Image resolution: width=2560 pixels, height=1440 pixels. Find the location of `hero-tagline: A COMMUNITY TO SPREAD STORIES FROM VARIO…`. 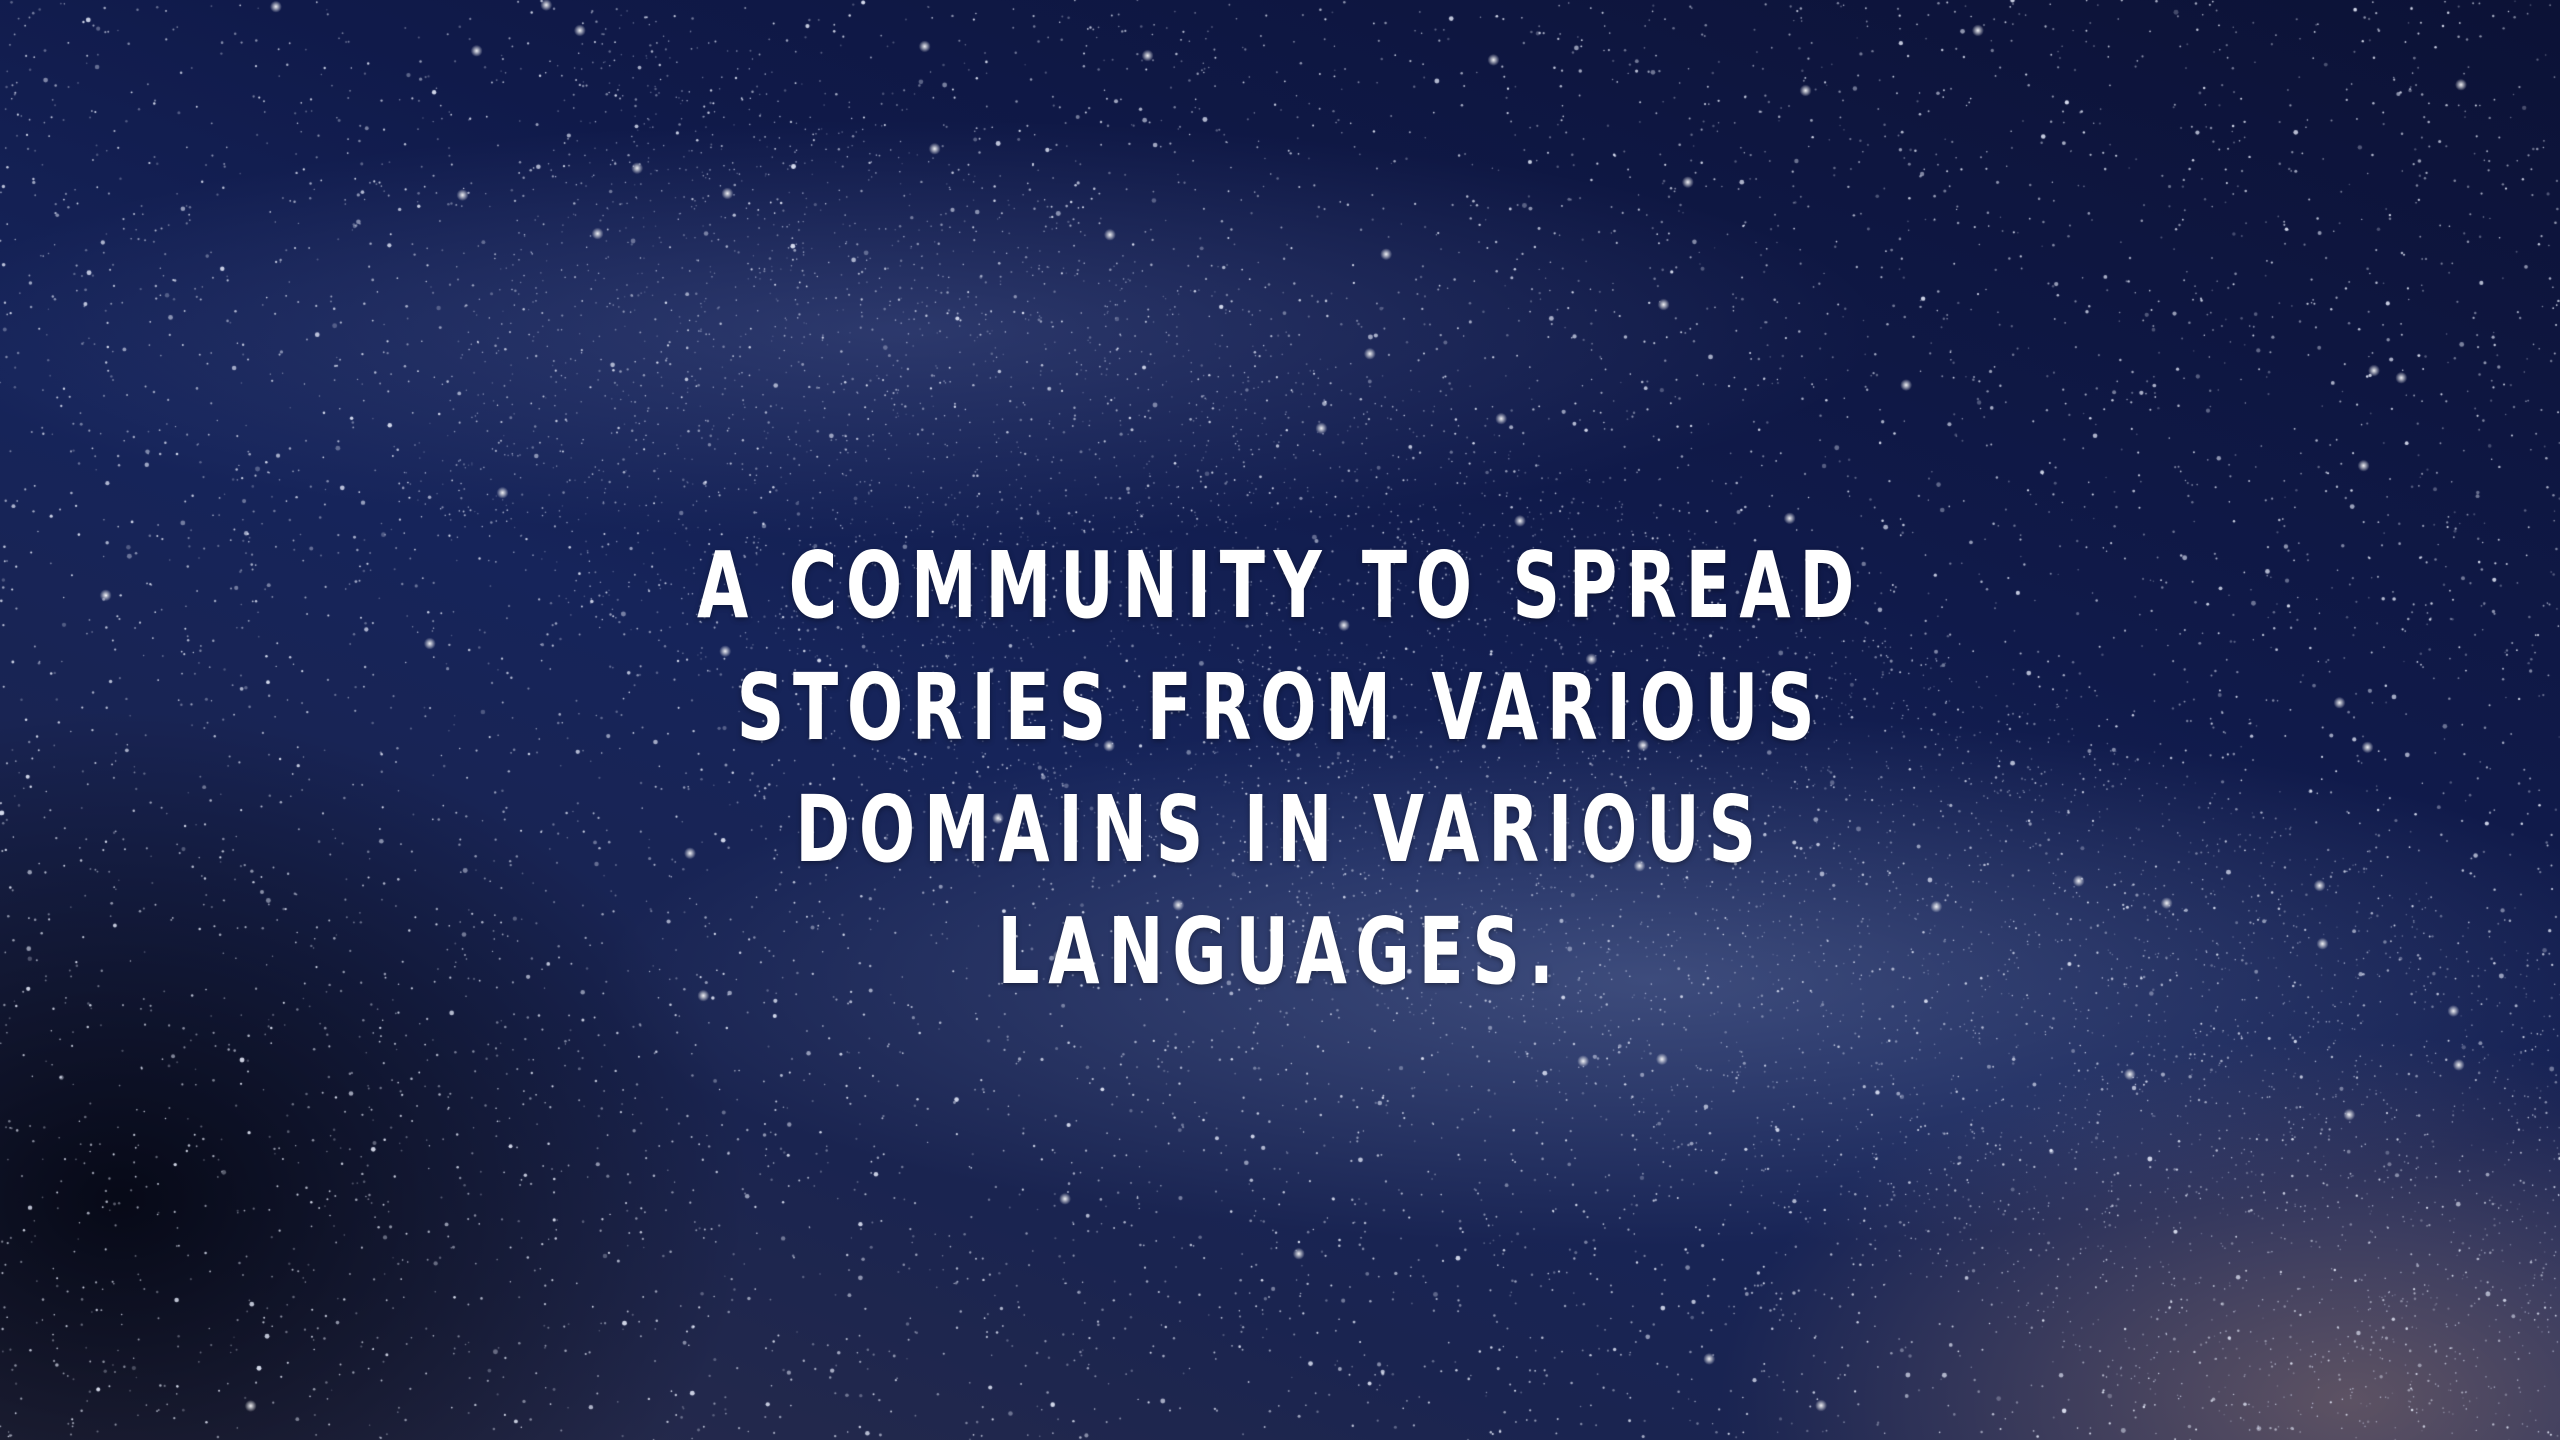

hero-tagline: A COMMUNITY TO SPREAD STORIES FROM VARIO… is located at coordinates (1280, 768).